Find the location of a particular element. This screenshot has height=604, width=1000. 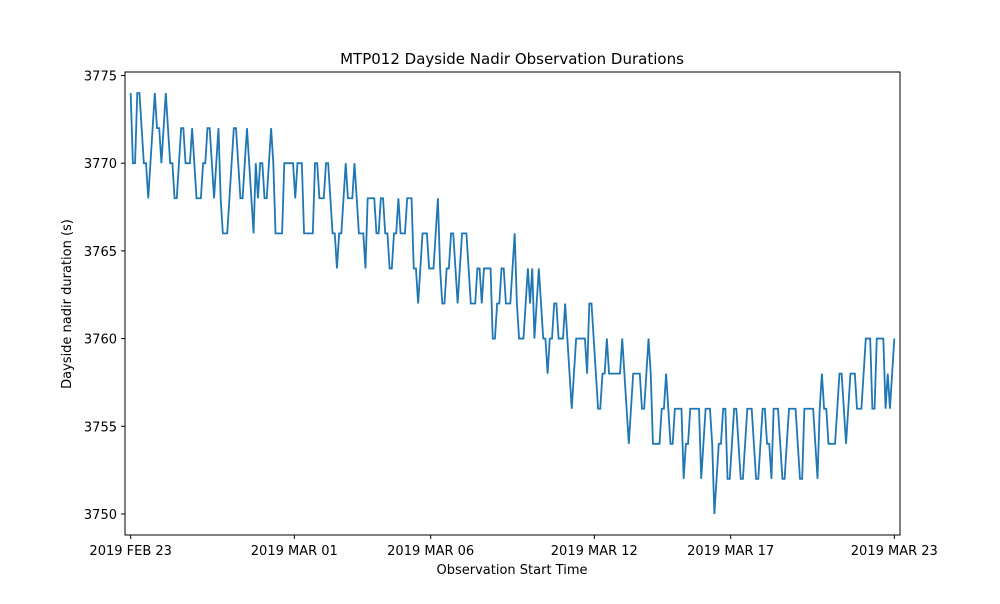

x-tick-label: 2019 MAR 06 is located at coordinates (430, 551).